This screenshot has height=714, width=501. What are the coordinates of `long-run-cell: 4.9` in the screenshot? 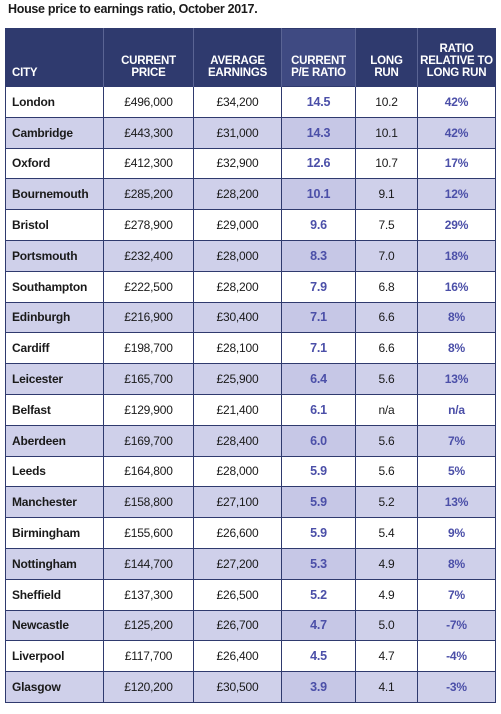 It's located at (386, 563).